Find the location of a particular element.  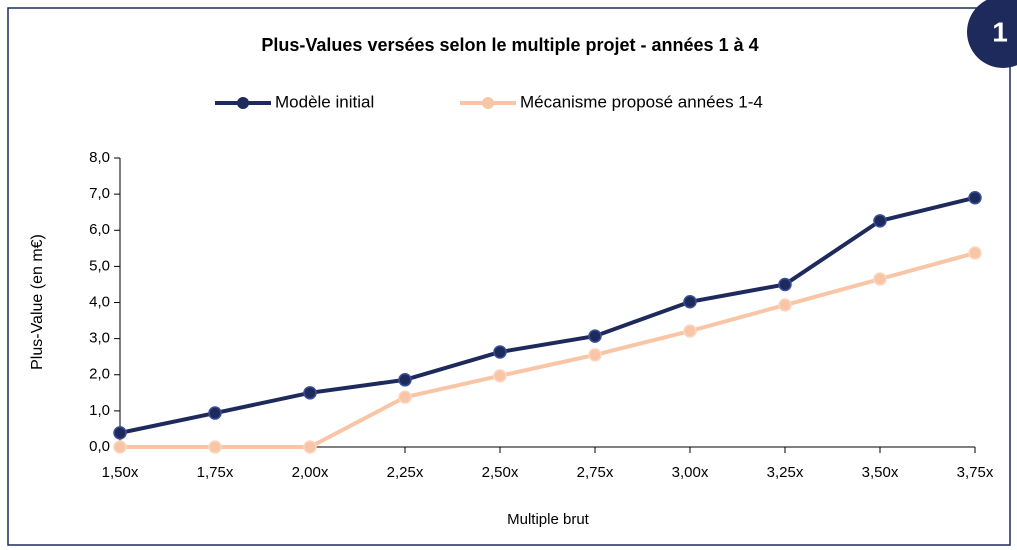

badge-circle is located at coordinates (992, 34).